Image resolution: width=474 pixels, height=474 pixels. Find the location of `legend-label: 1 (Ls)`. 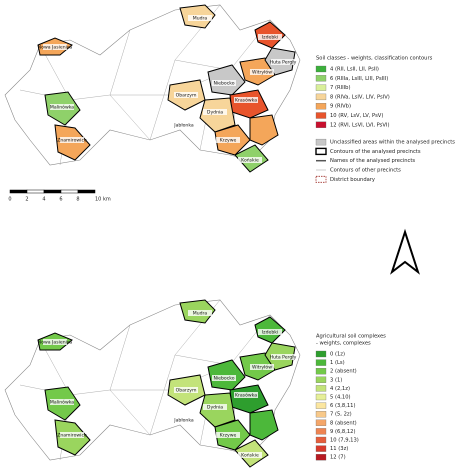

legend-label: 1 (Ls) is located at coordinates (337, 363).